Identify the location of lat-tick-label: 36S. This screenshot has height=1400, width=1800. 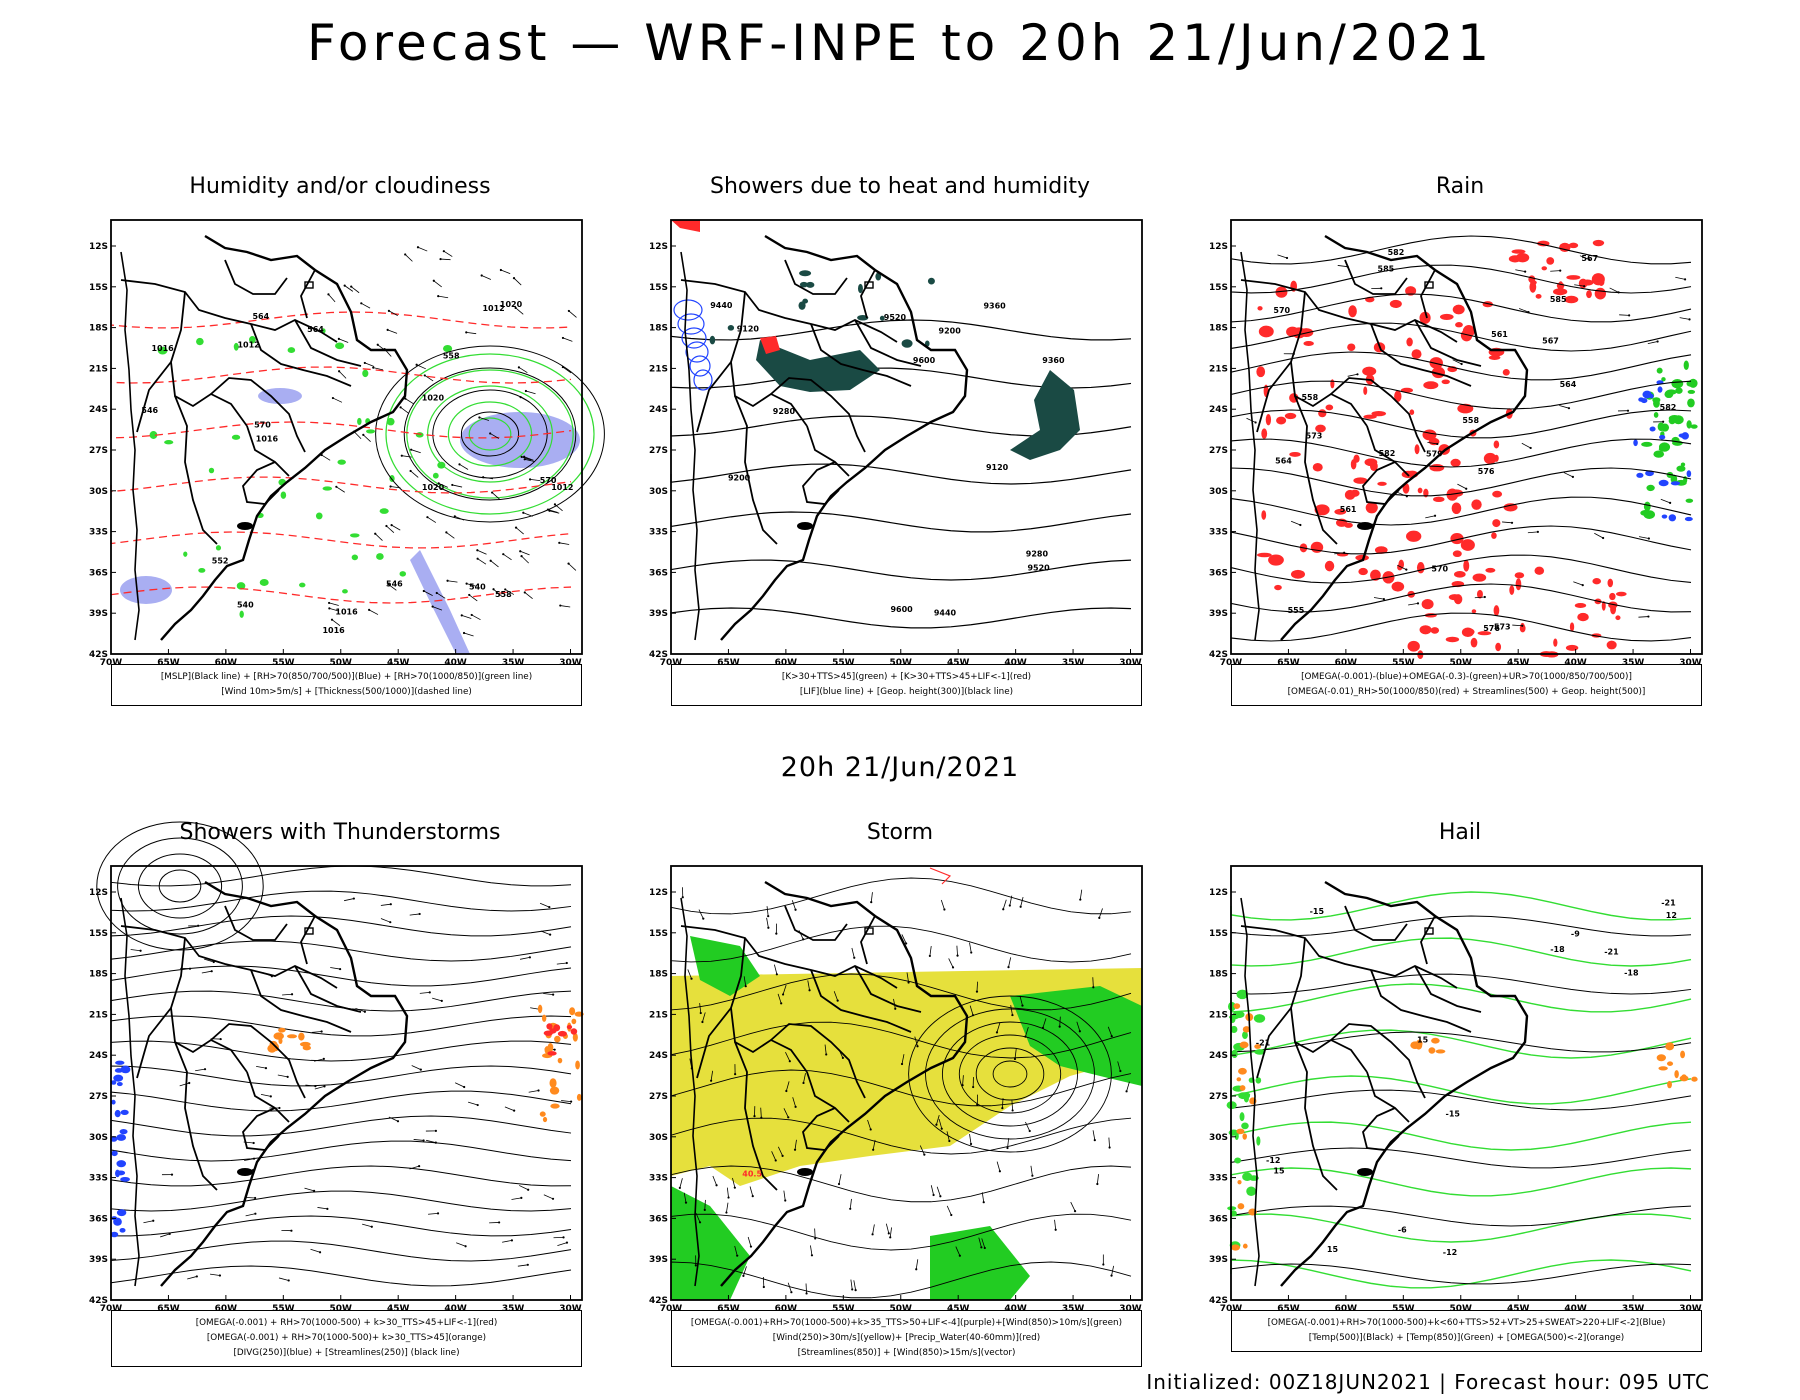
(1218, 573).